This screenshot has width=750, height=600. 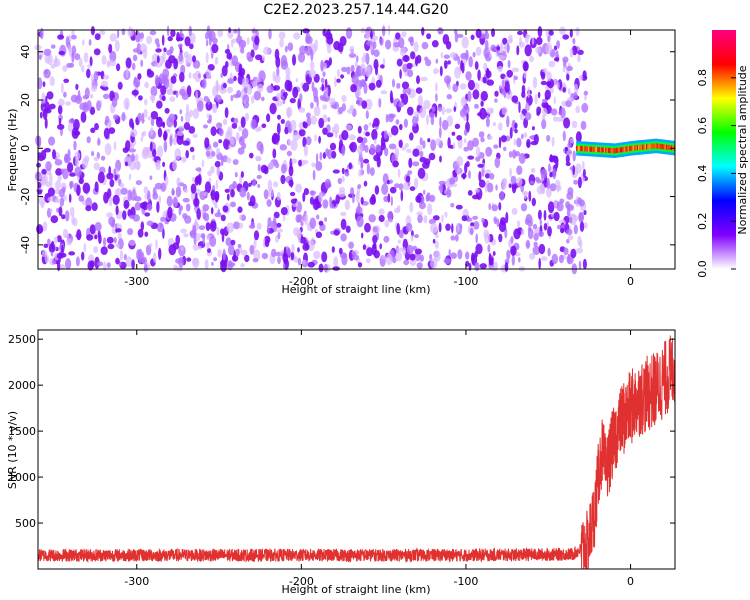 I want to click on spectrogram-y-tick-label: 0, so click(x=25, y=148).